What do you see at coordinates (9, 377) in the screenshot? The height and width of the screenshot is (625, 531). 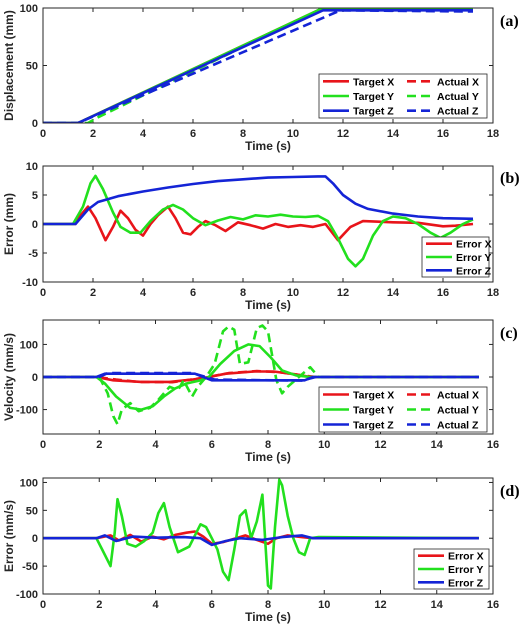 I see `y-axis-label: Velocity (mm/s)` at bounding box center [9, 377].